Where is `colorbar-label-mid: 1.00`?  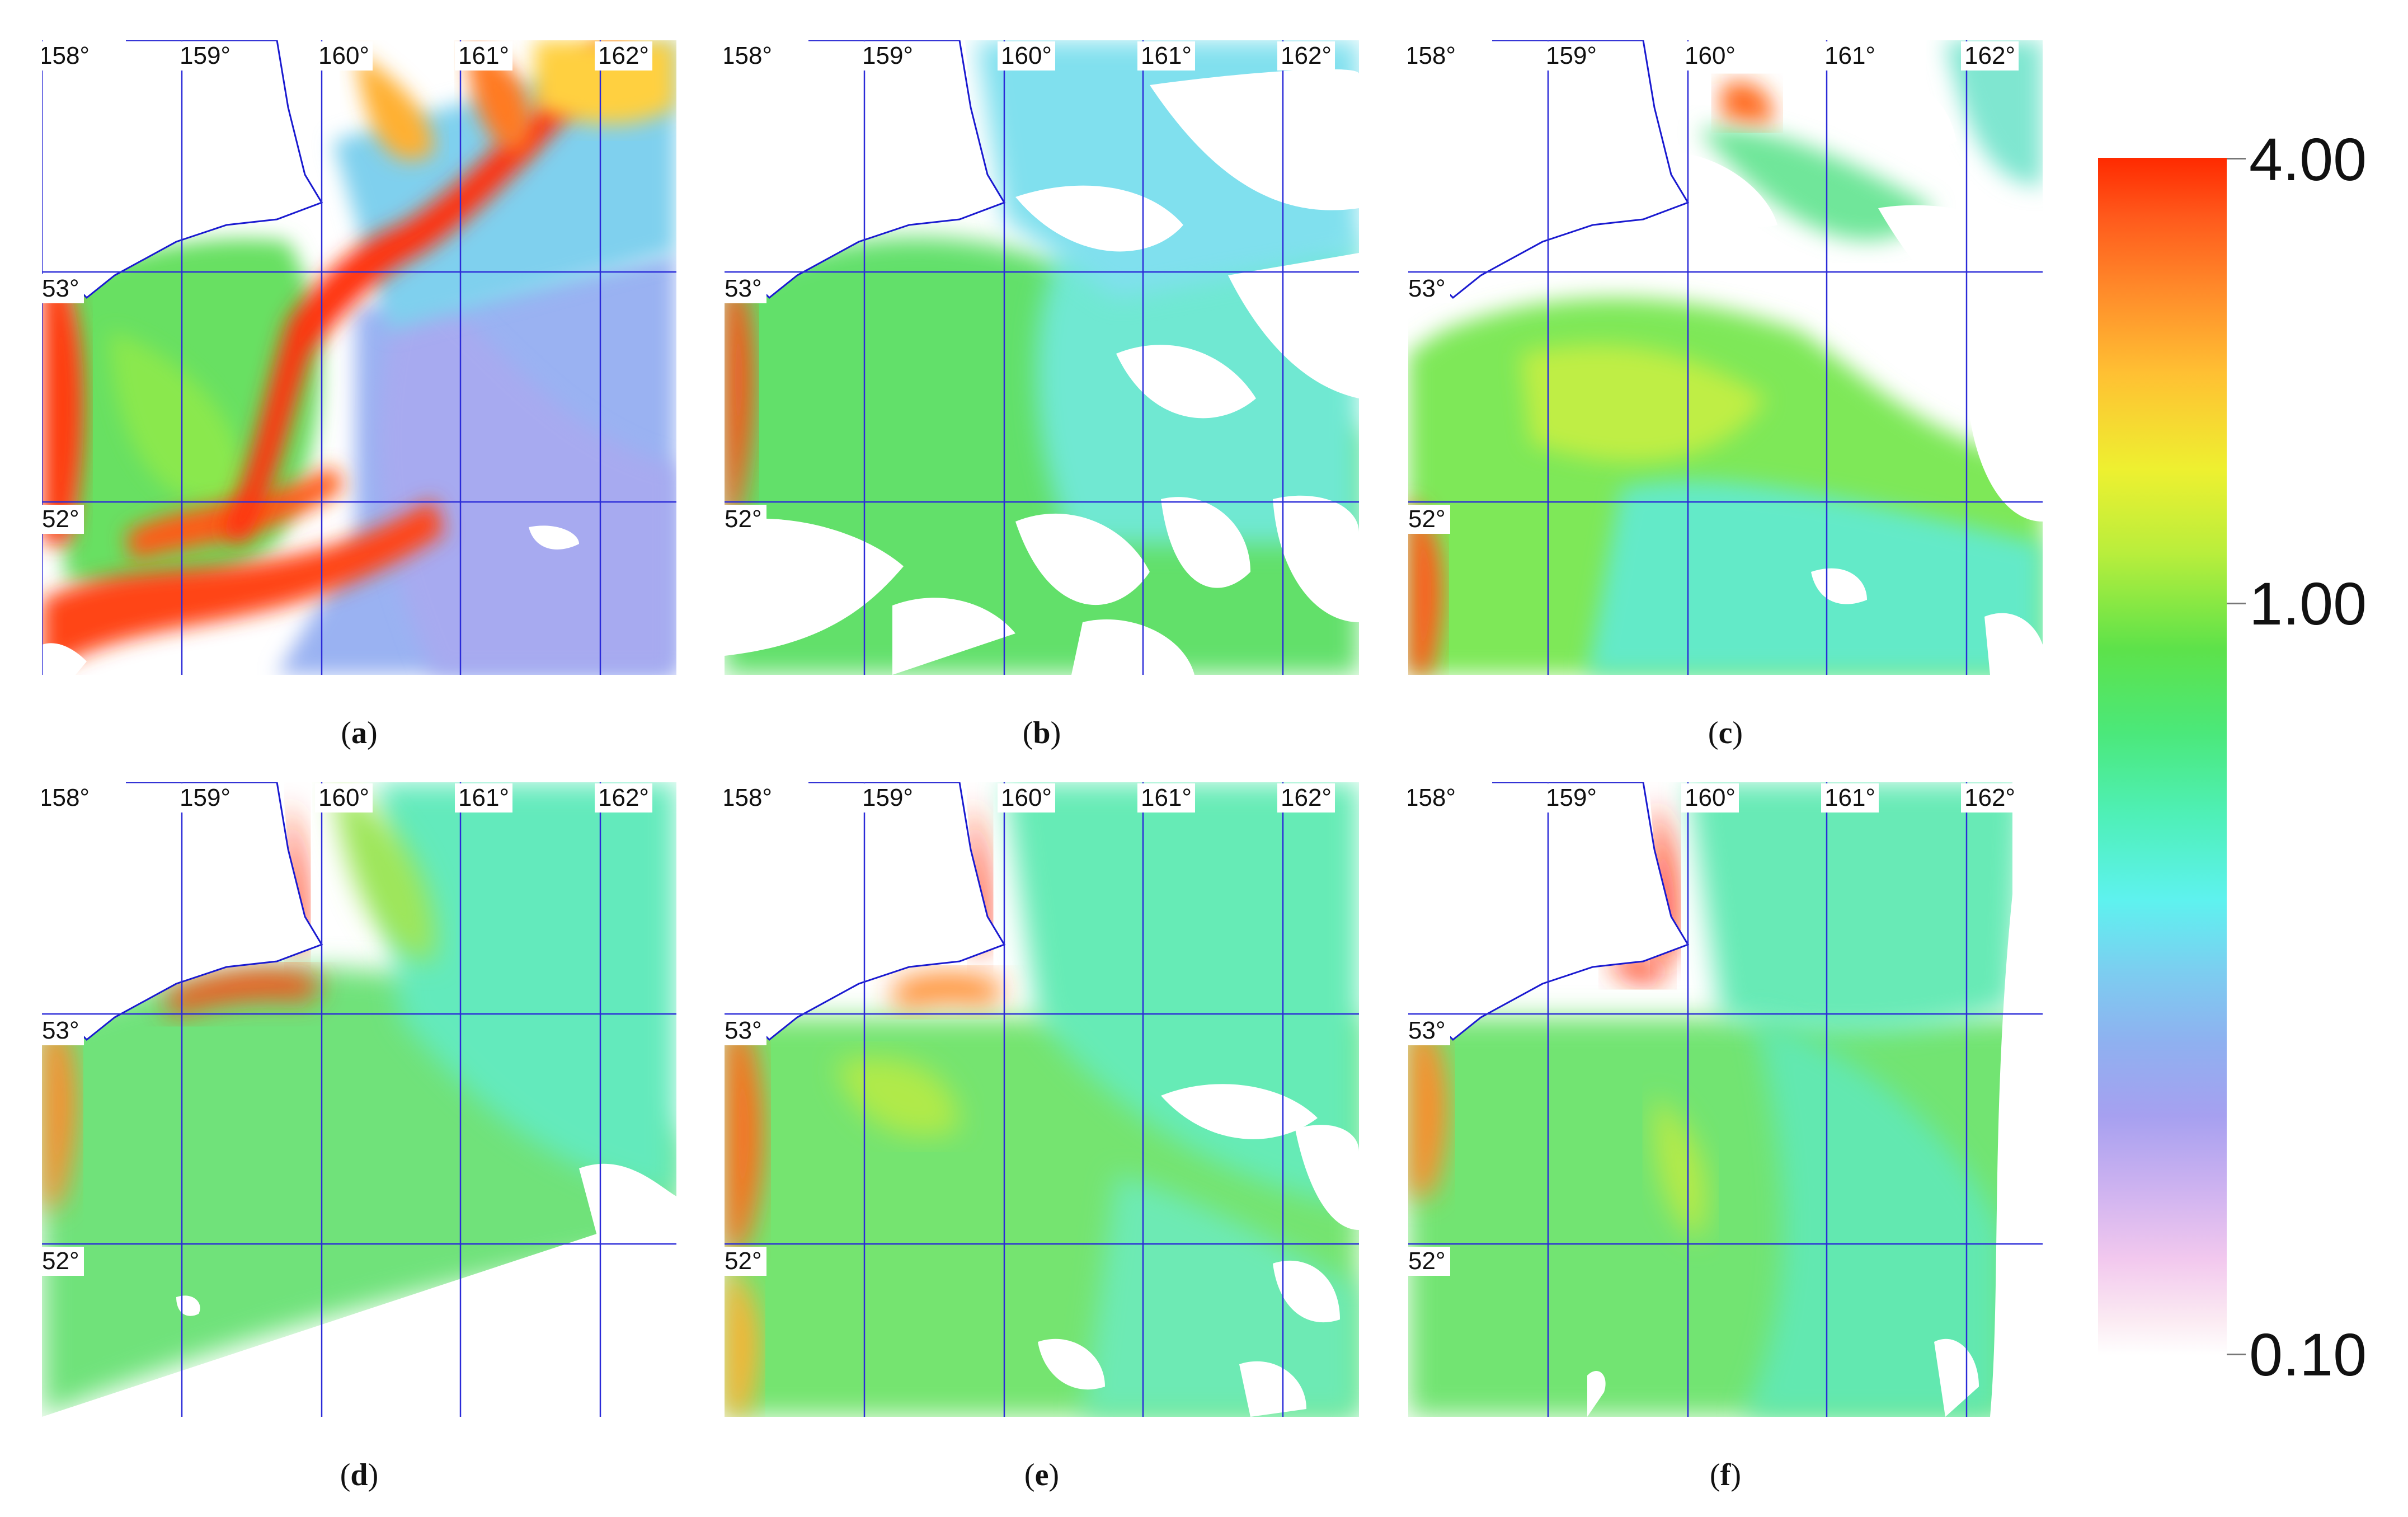 colorbar-label-mid: 1.00 is located at coordinates (2308, 603).